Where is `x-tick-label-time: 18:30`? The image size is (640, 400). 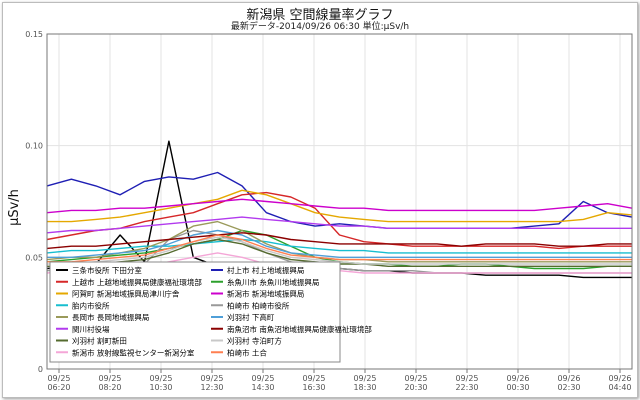
x-tick-label-time: 18:30 is located at coordinates (364, 387).